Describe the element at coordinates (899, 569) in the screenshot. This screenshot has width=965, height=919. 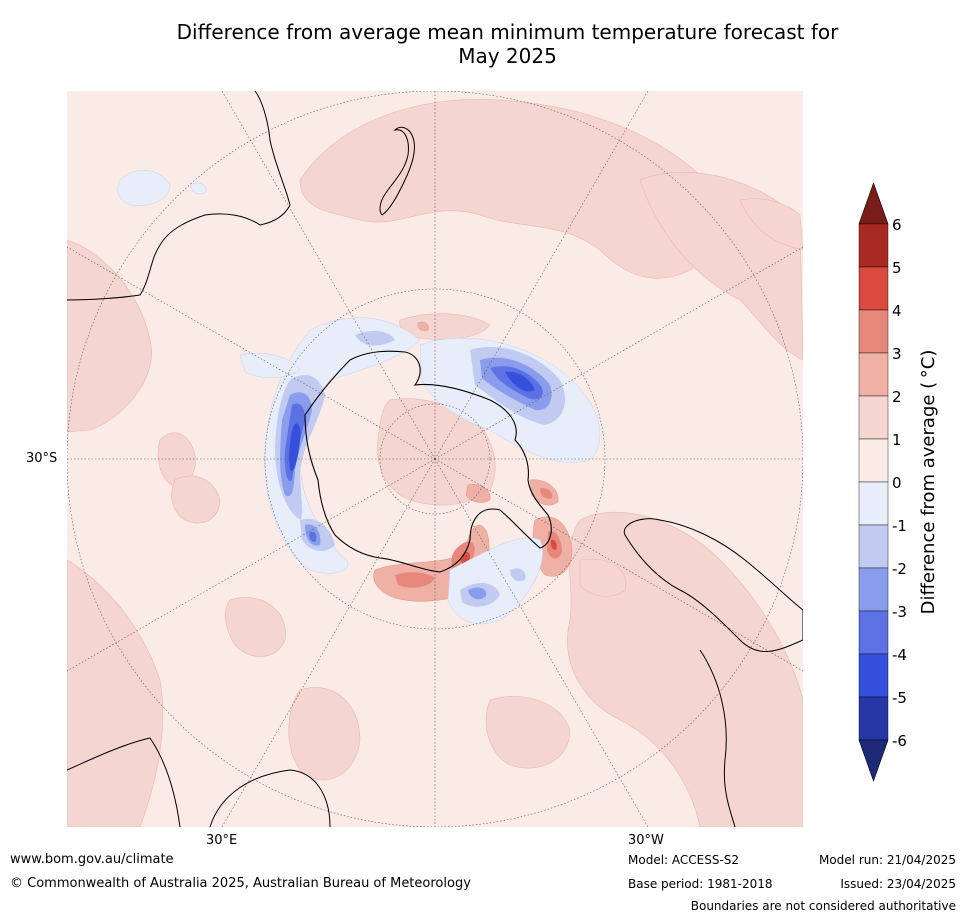
I see `colorbar-tick: -2` at that location.